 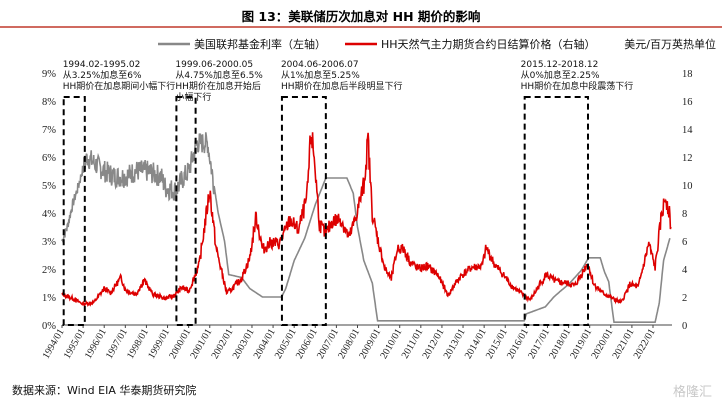 What do you see at coordinates (687, 186) in the screenshot?
I see `right-tick-label: 10` at bounding box center [687, 186].